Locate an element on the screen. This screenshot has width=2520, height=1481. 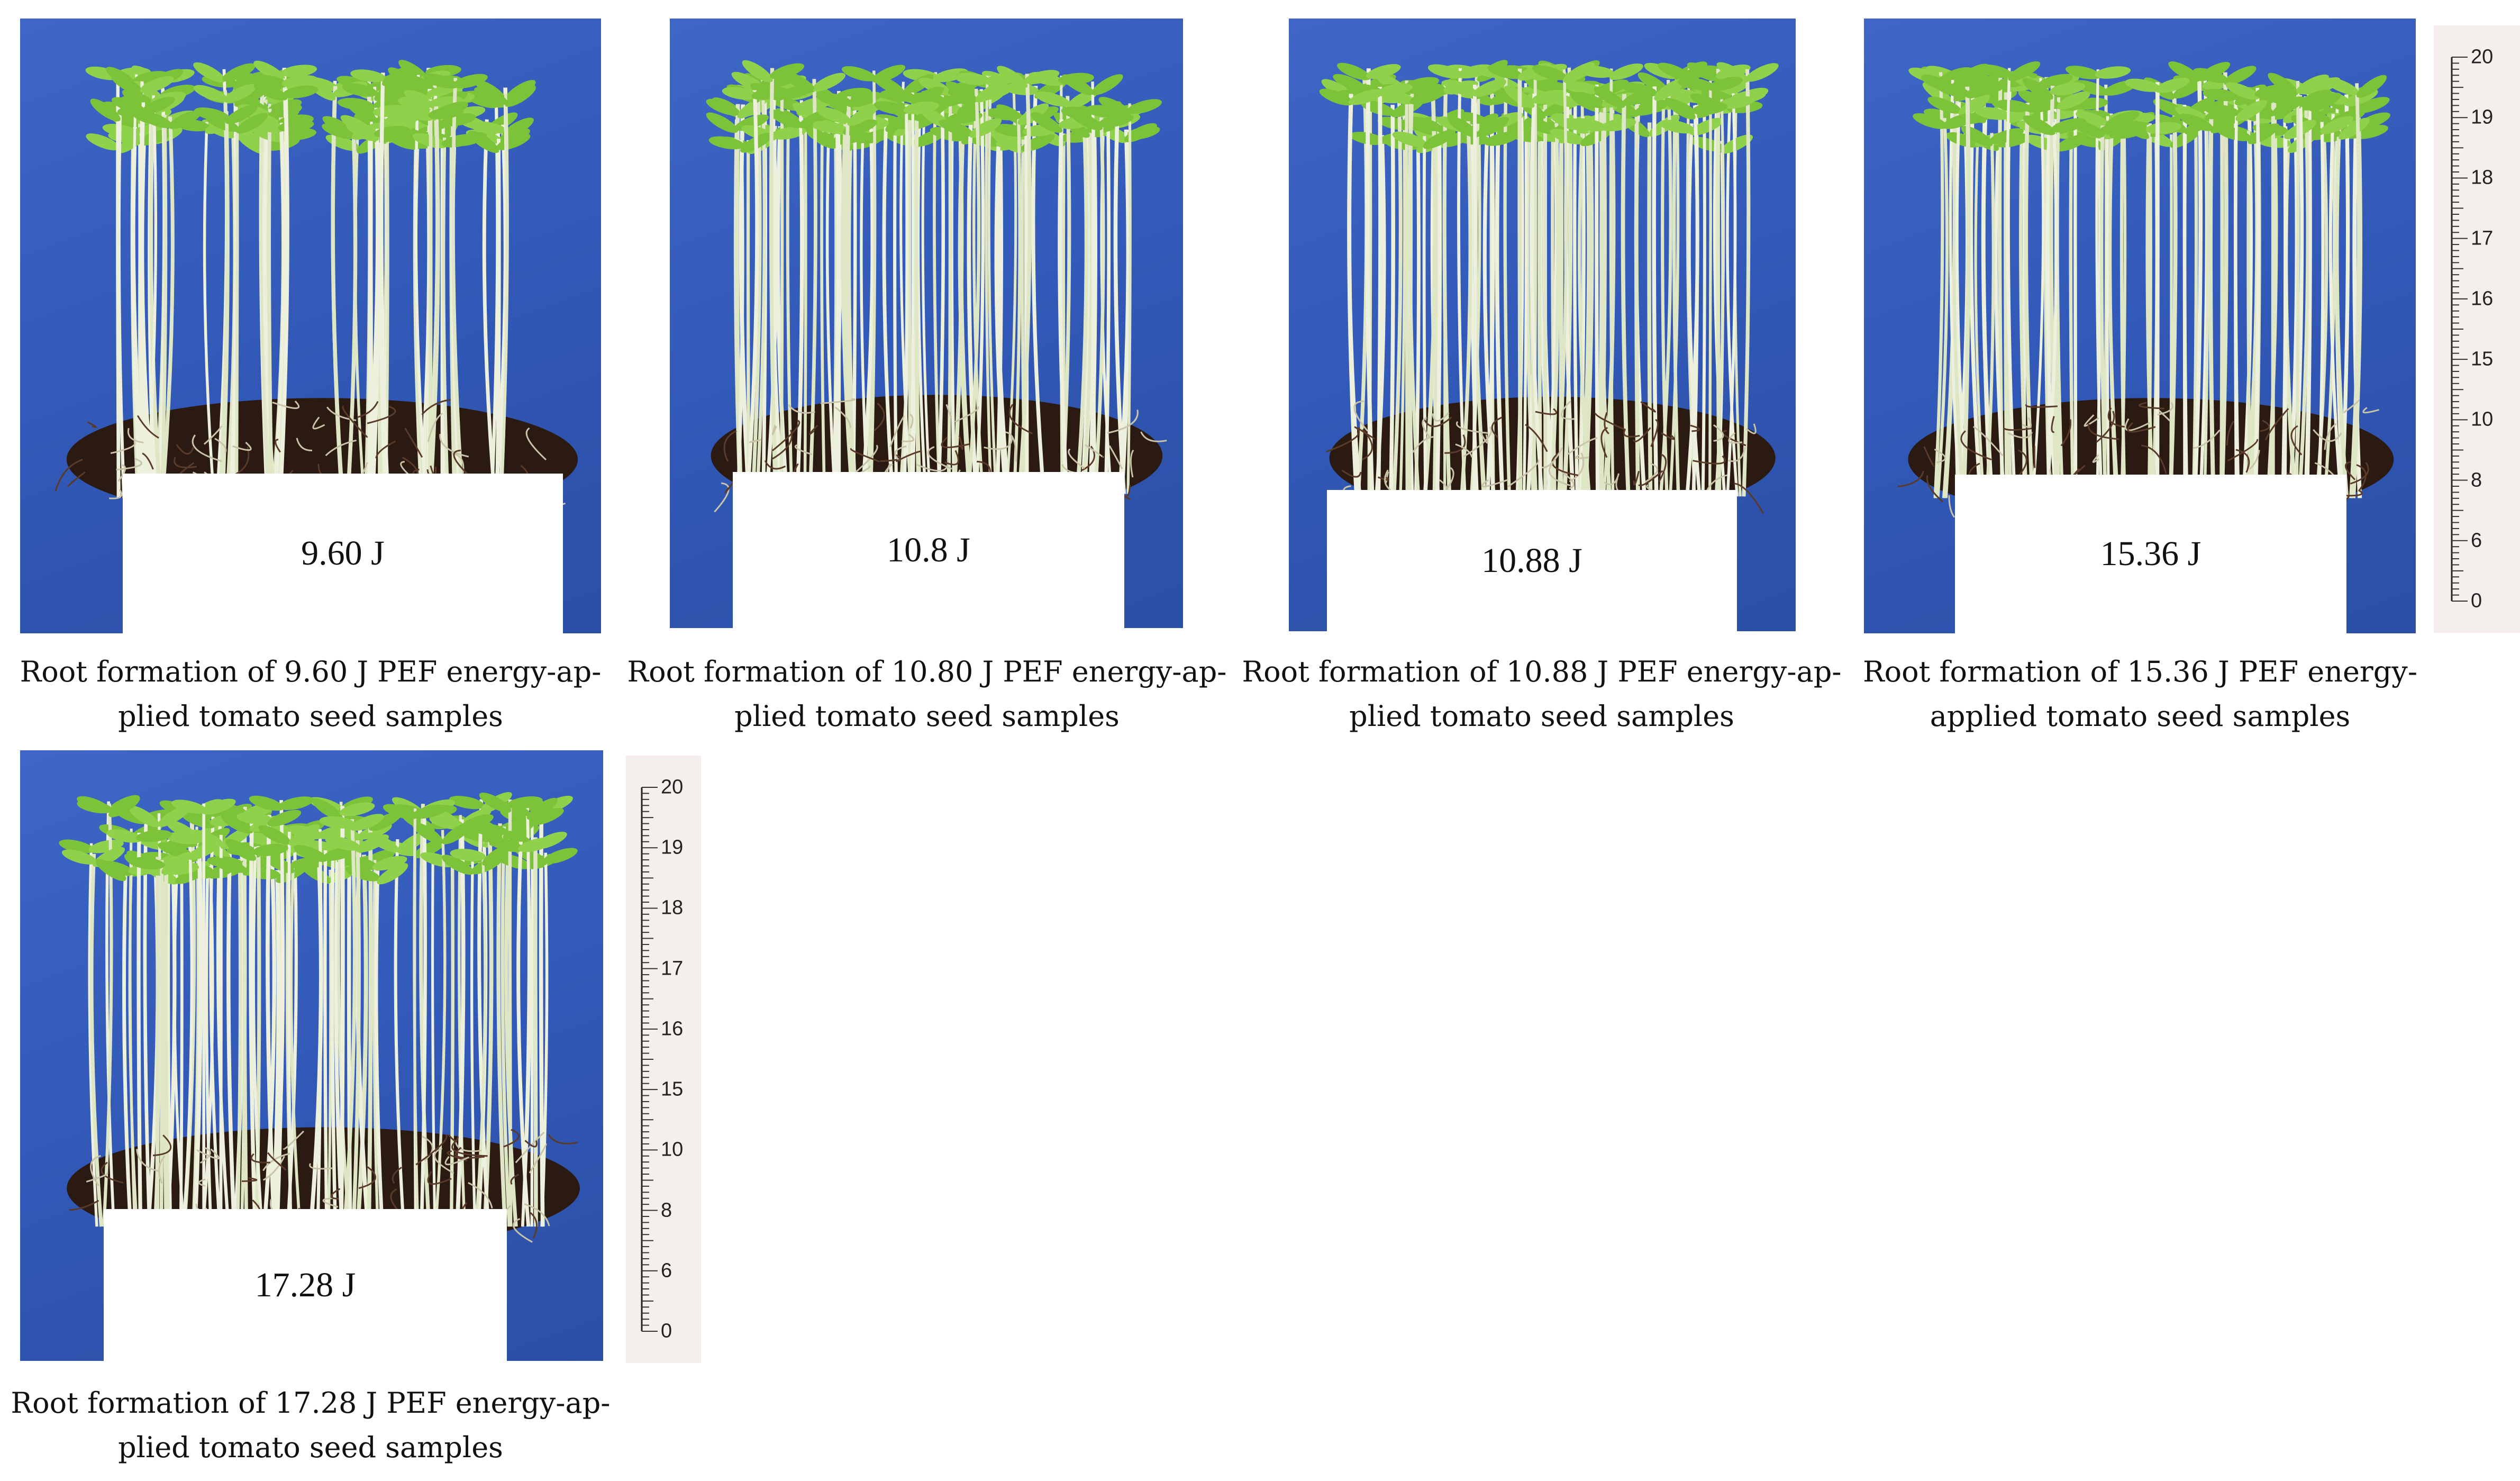
energy-label-card-3: 10.88 J is located at coordinates (1532, 560).